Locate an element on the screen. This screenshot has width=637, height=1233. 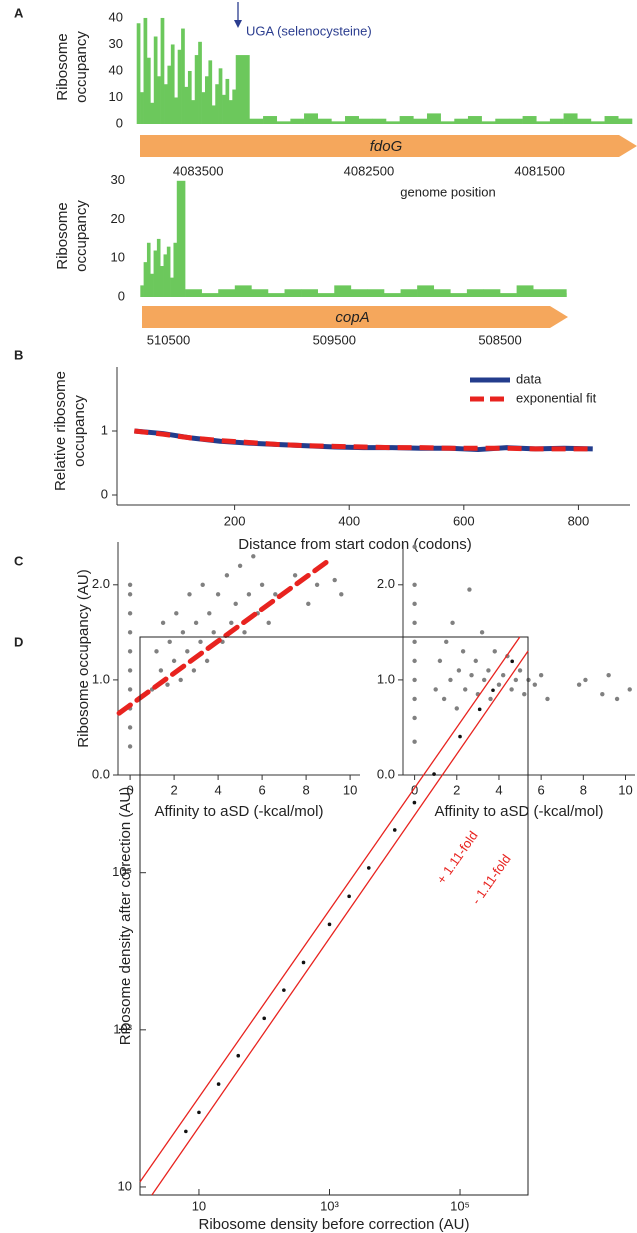
x-axis-label: Ribosome density before correction (AU) is located at coordinates (334, 1224).